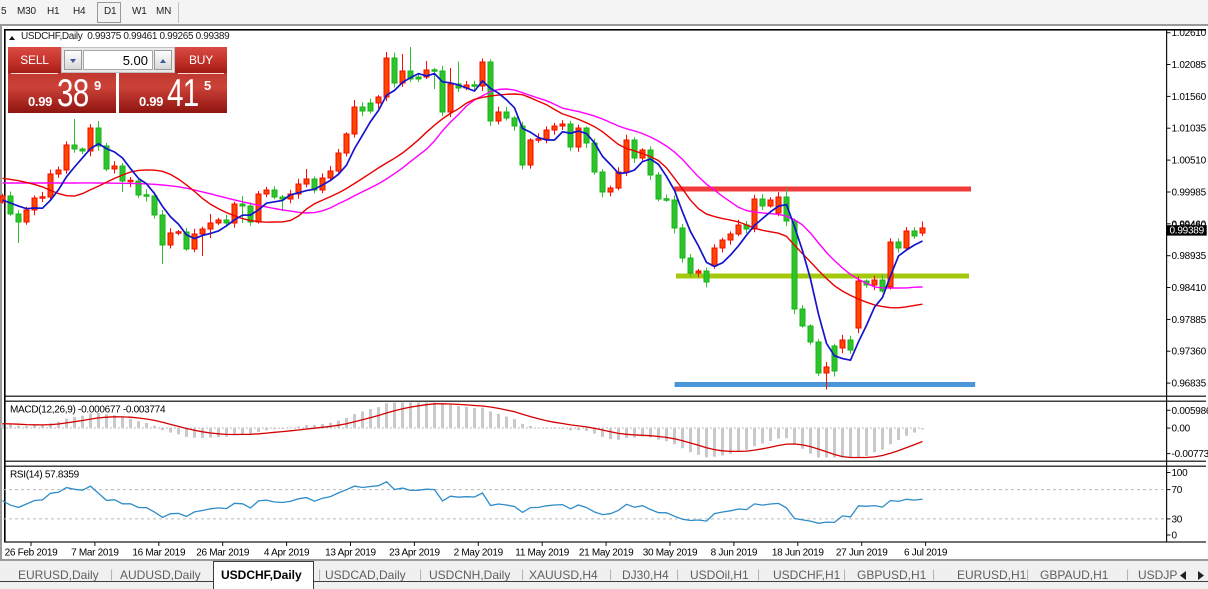  I want to click on svg-text: 26 Mar 2019, so click(223, 553).